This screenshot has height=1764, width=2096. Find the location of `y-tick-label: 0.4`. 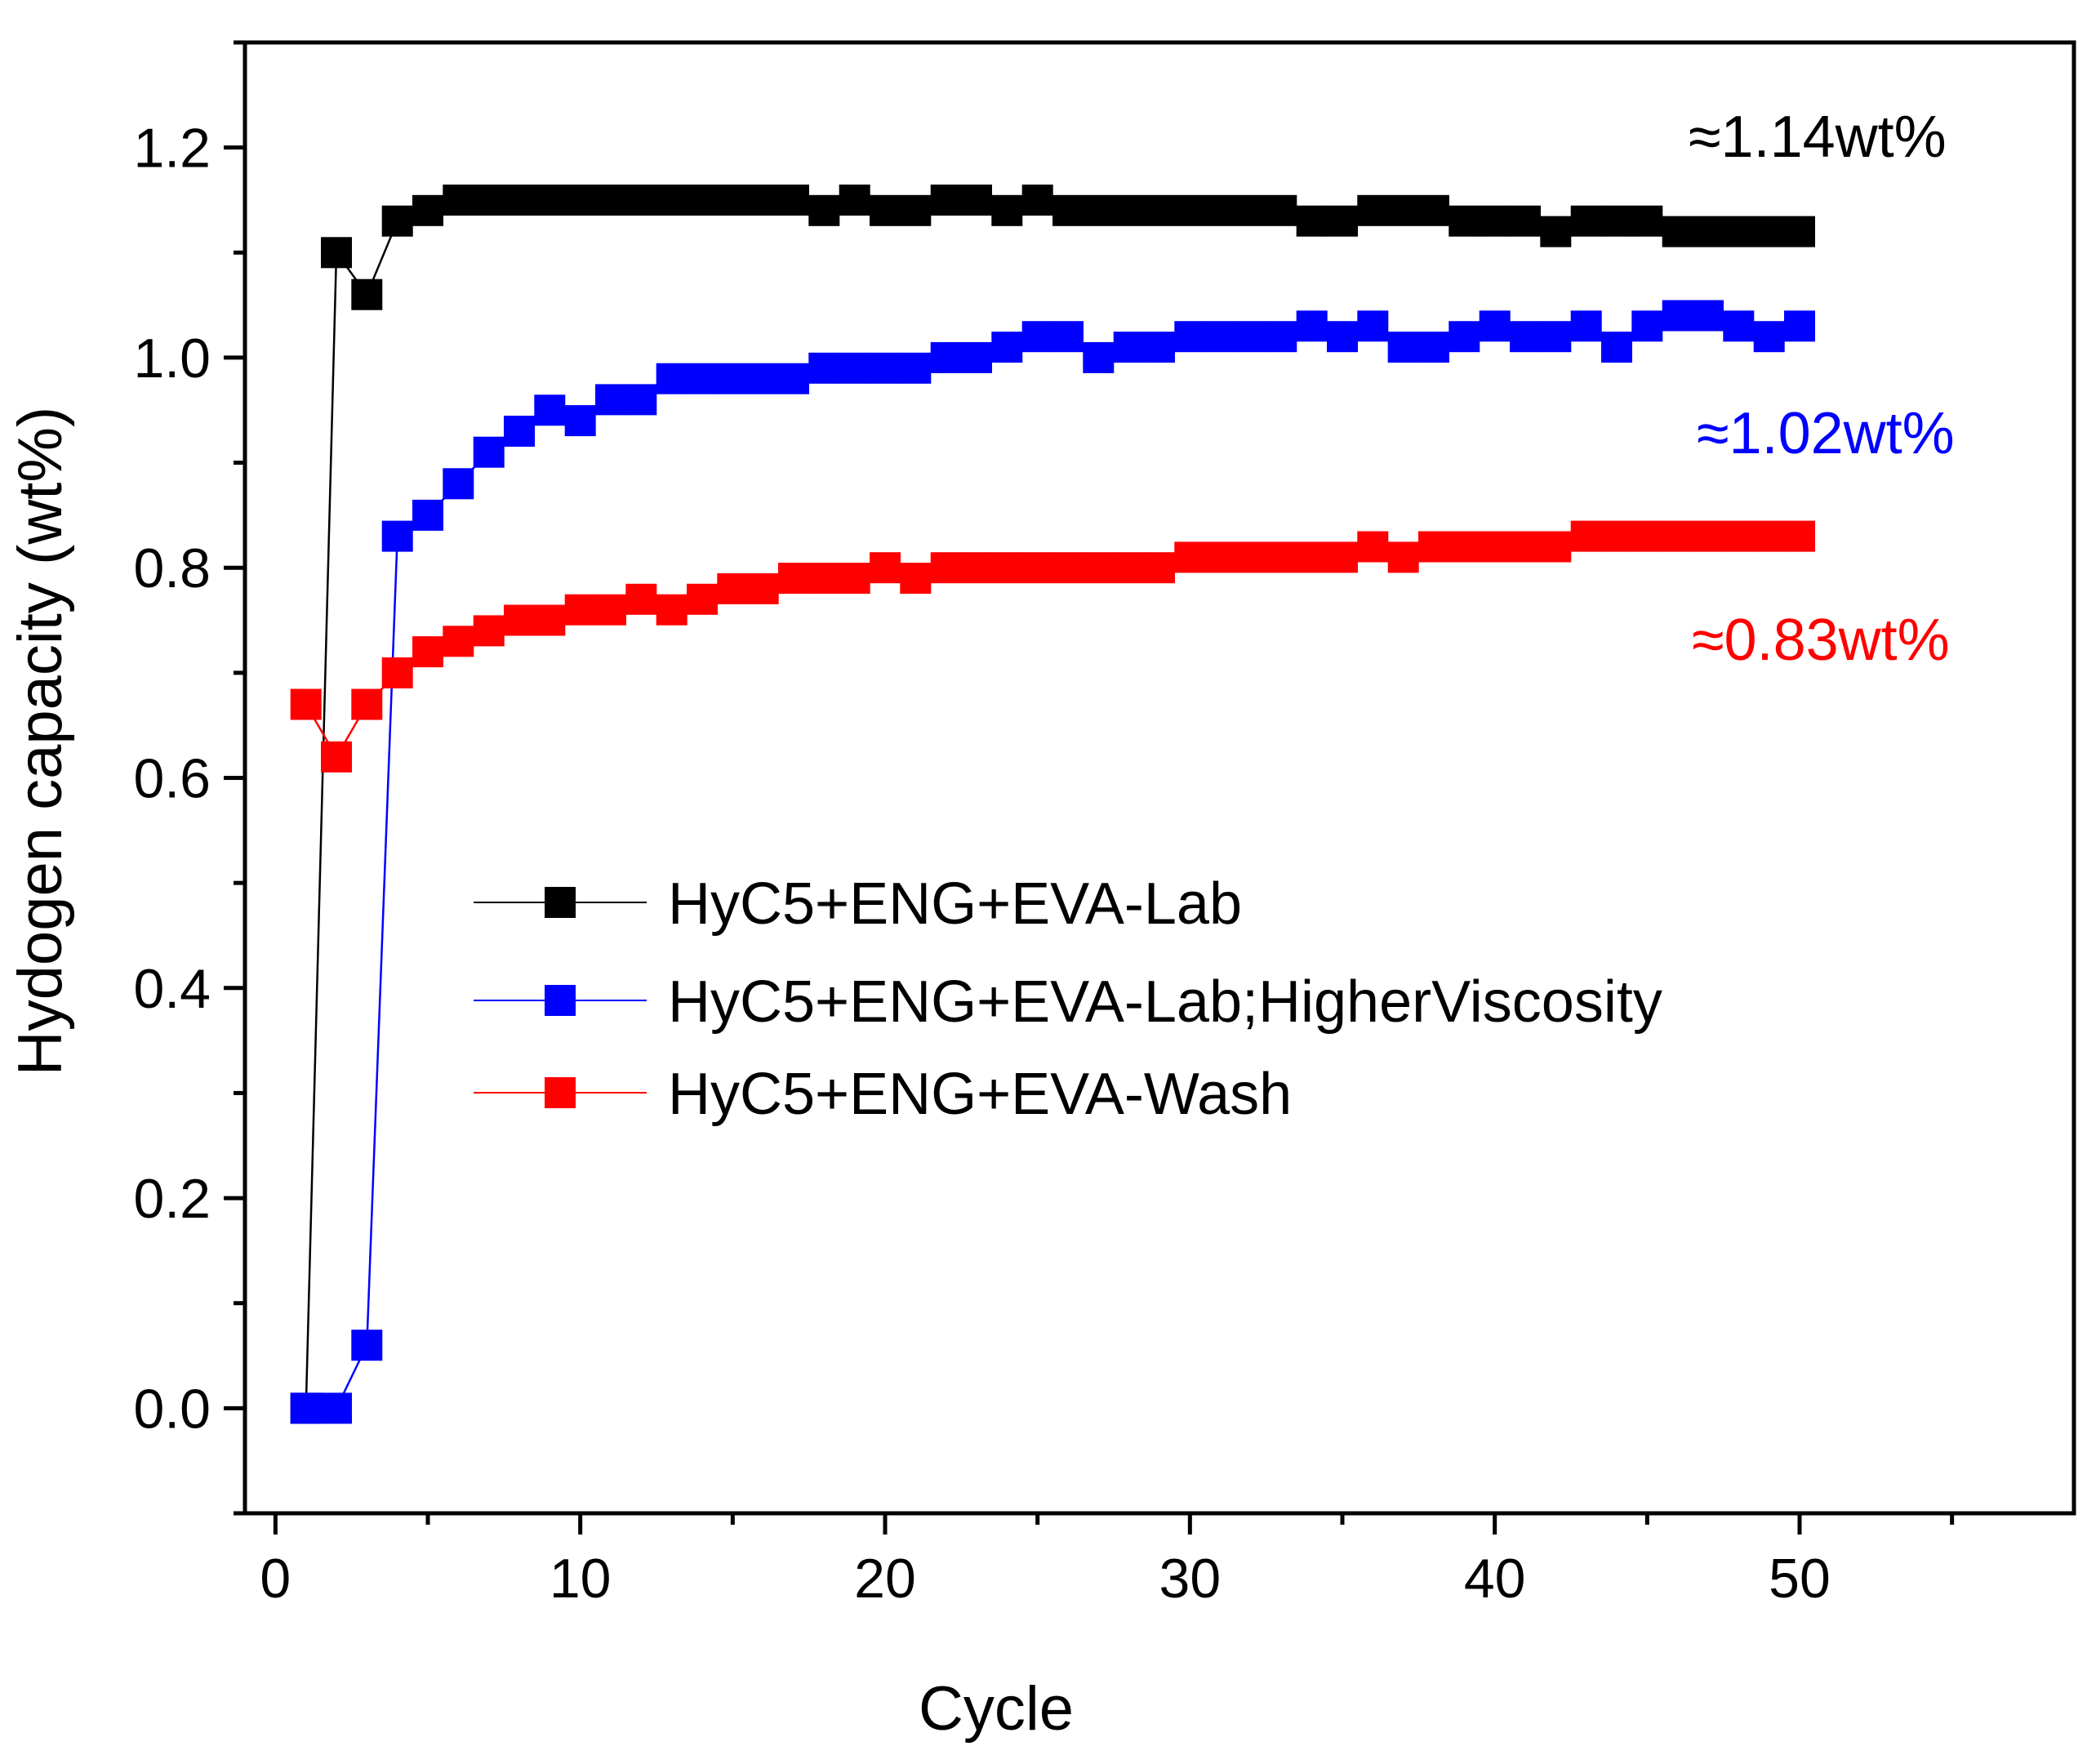

y-tick-label: 0.4 is located at coordinates (172, 989).